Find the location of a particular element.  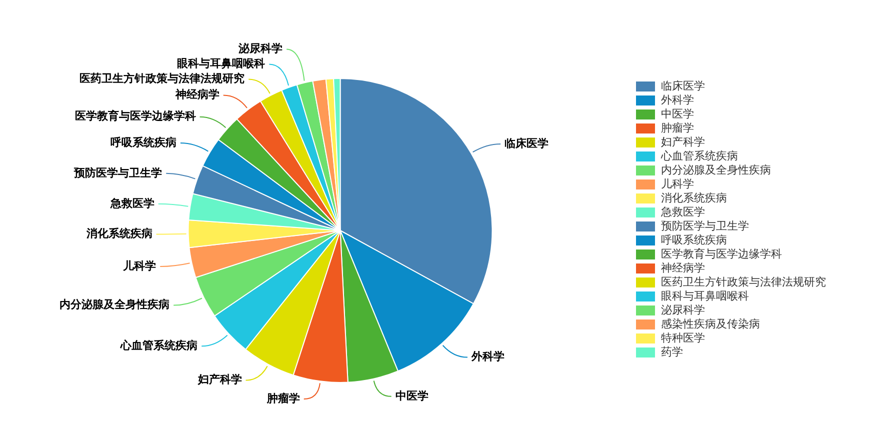

slice-label: 眼科与耳鼻咽喉科 is located at coordinates (221, 63).